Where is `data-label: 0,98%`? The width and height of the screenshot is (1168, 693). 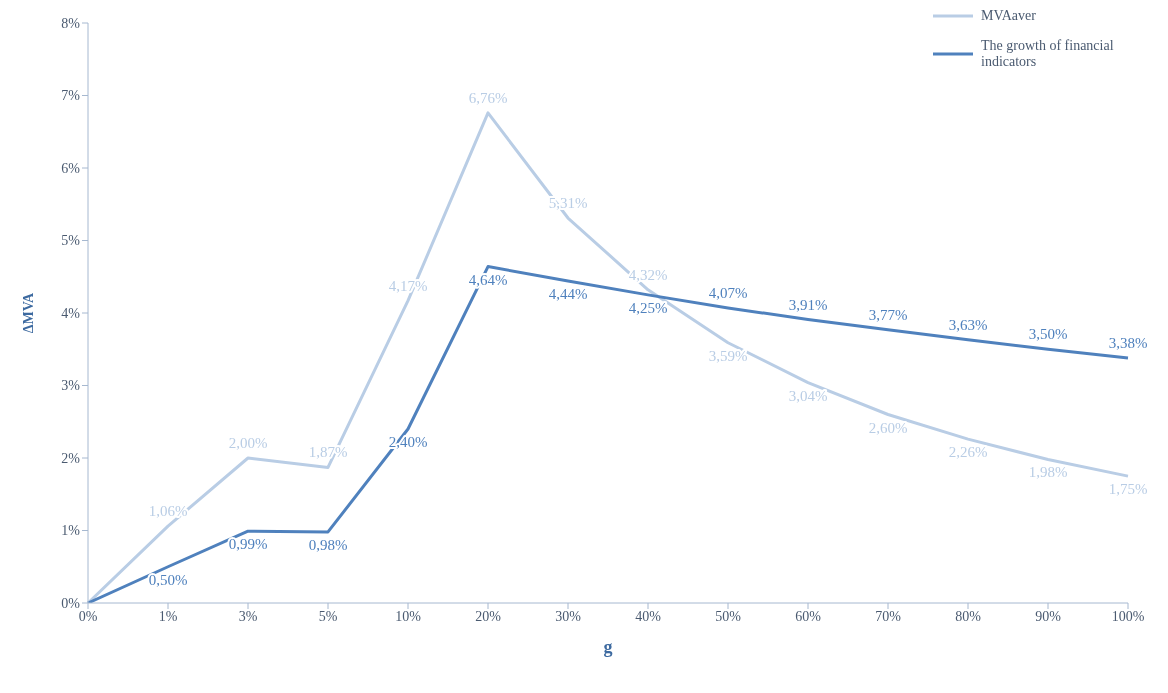 data-label: 0,98% is located at coordinates (328, 544).